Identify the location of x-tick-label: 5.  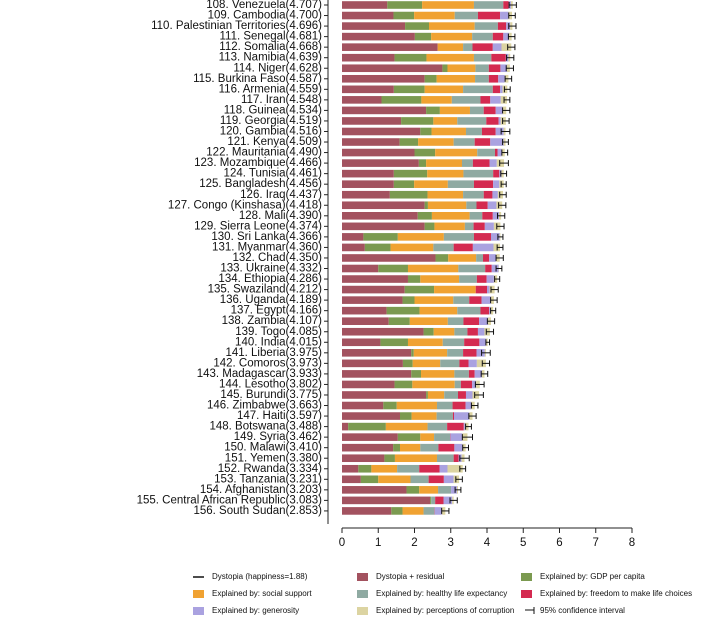
(523, 543).